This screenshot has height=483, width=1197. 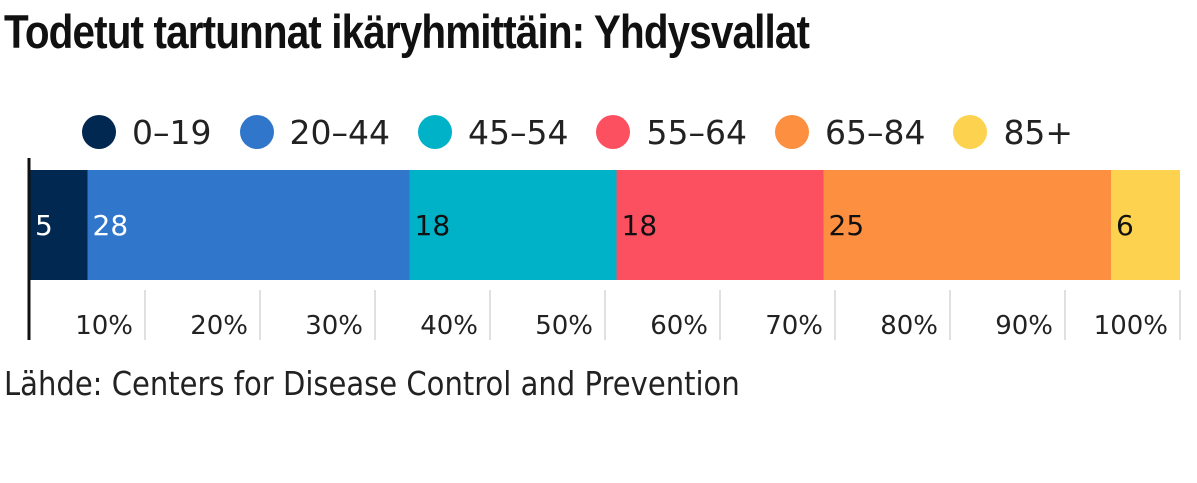 I want to click on legend-item: 85+, so click(x=1013, y=132).